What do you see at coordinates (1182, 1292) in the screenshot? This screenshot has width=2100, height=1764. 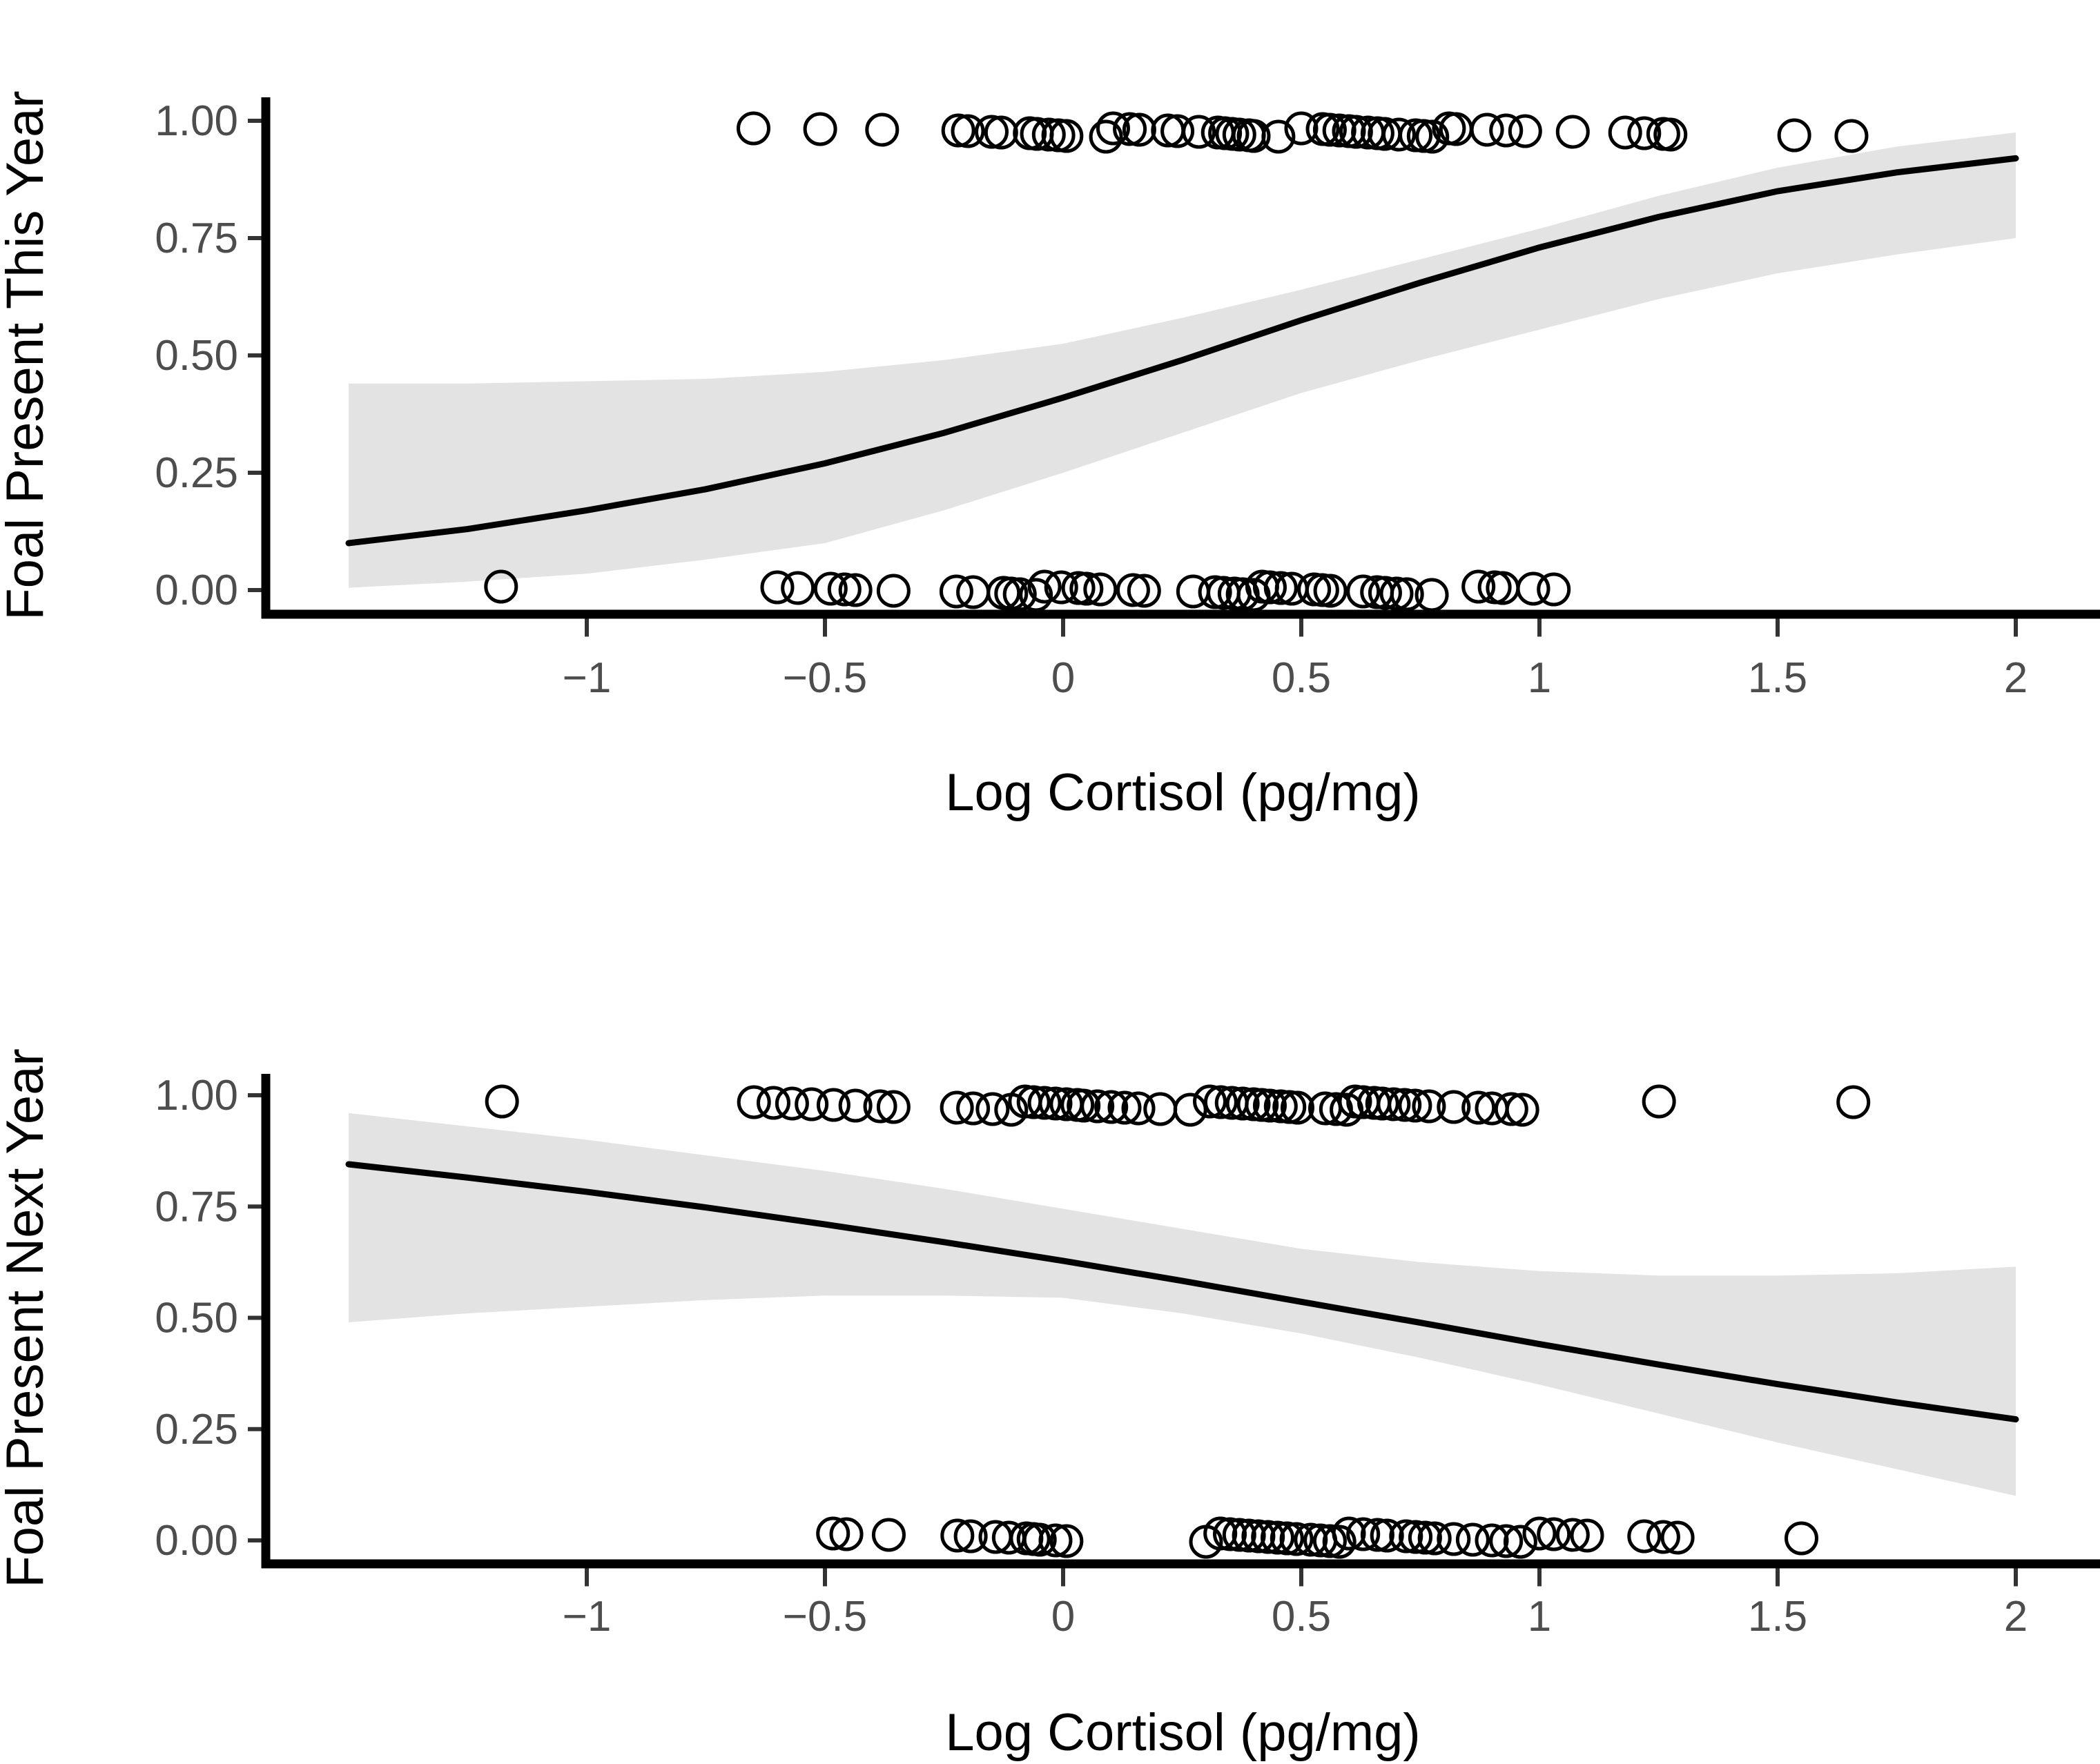 I see `logistic-fit-curve` at bounding box center [1182, 1292].